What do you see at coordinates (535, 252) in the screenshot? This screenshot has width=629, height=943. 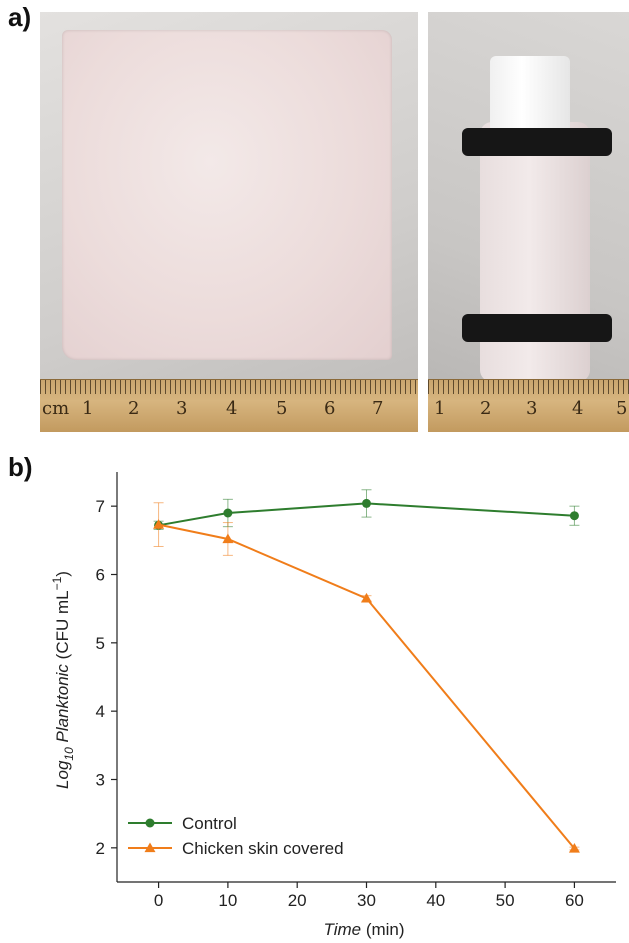 I see `chicken-skin-wrapped` at bounding box center [535, 252].